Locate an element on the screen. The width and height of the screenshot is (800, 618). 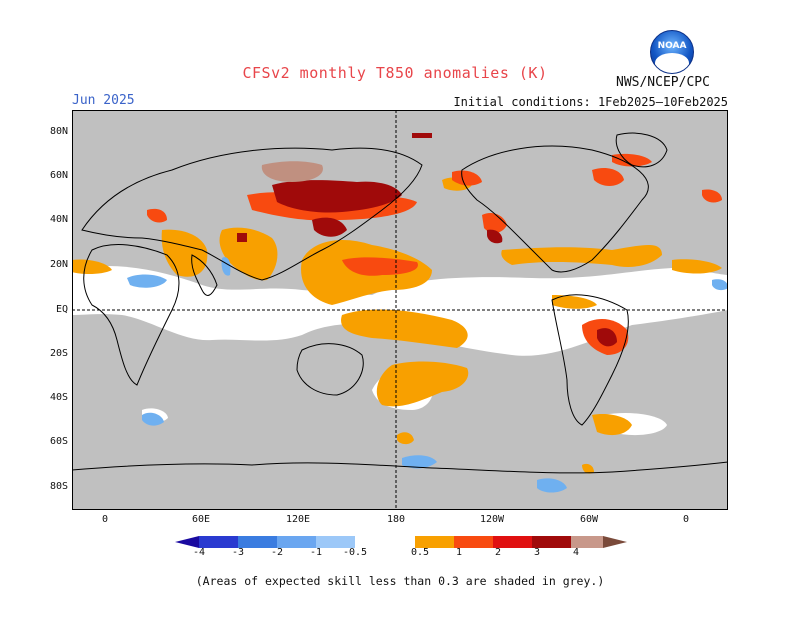
chart-title: CFSv2 monthly T850 anomalies (K) is located at coordinates (395, 73).